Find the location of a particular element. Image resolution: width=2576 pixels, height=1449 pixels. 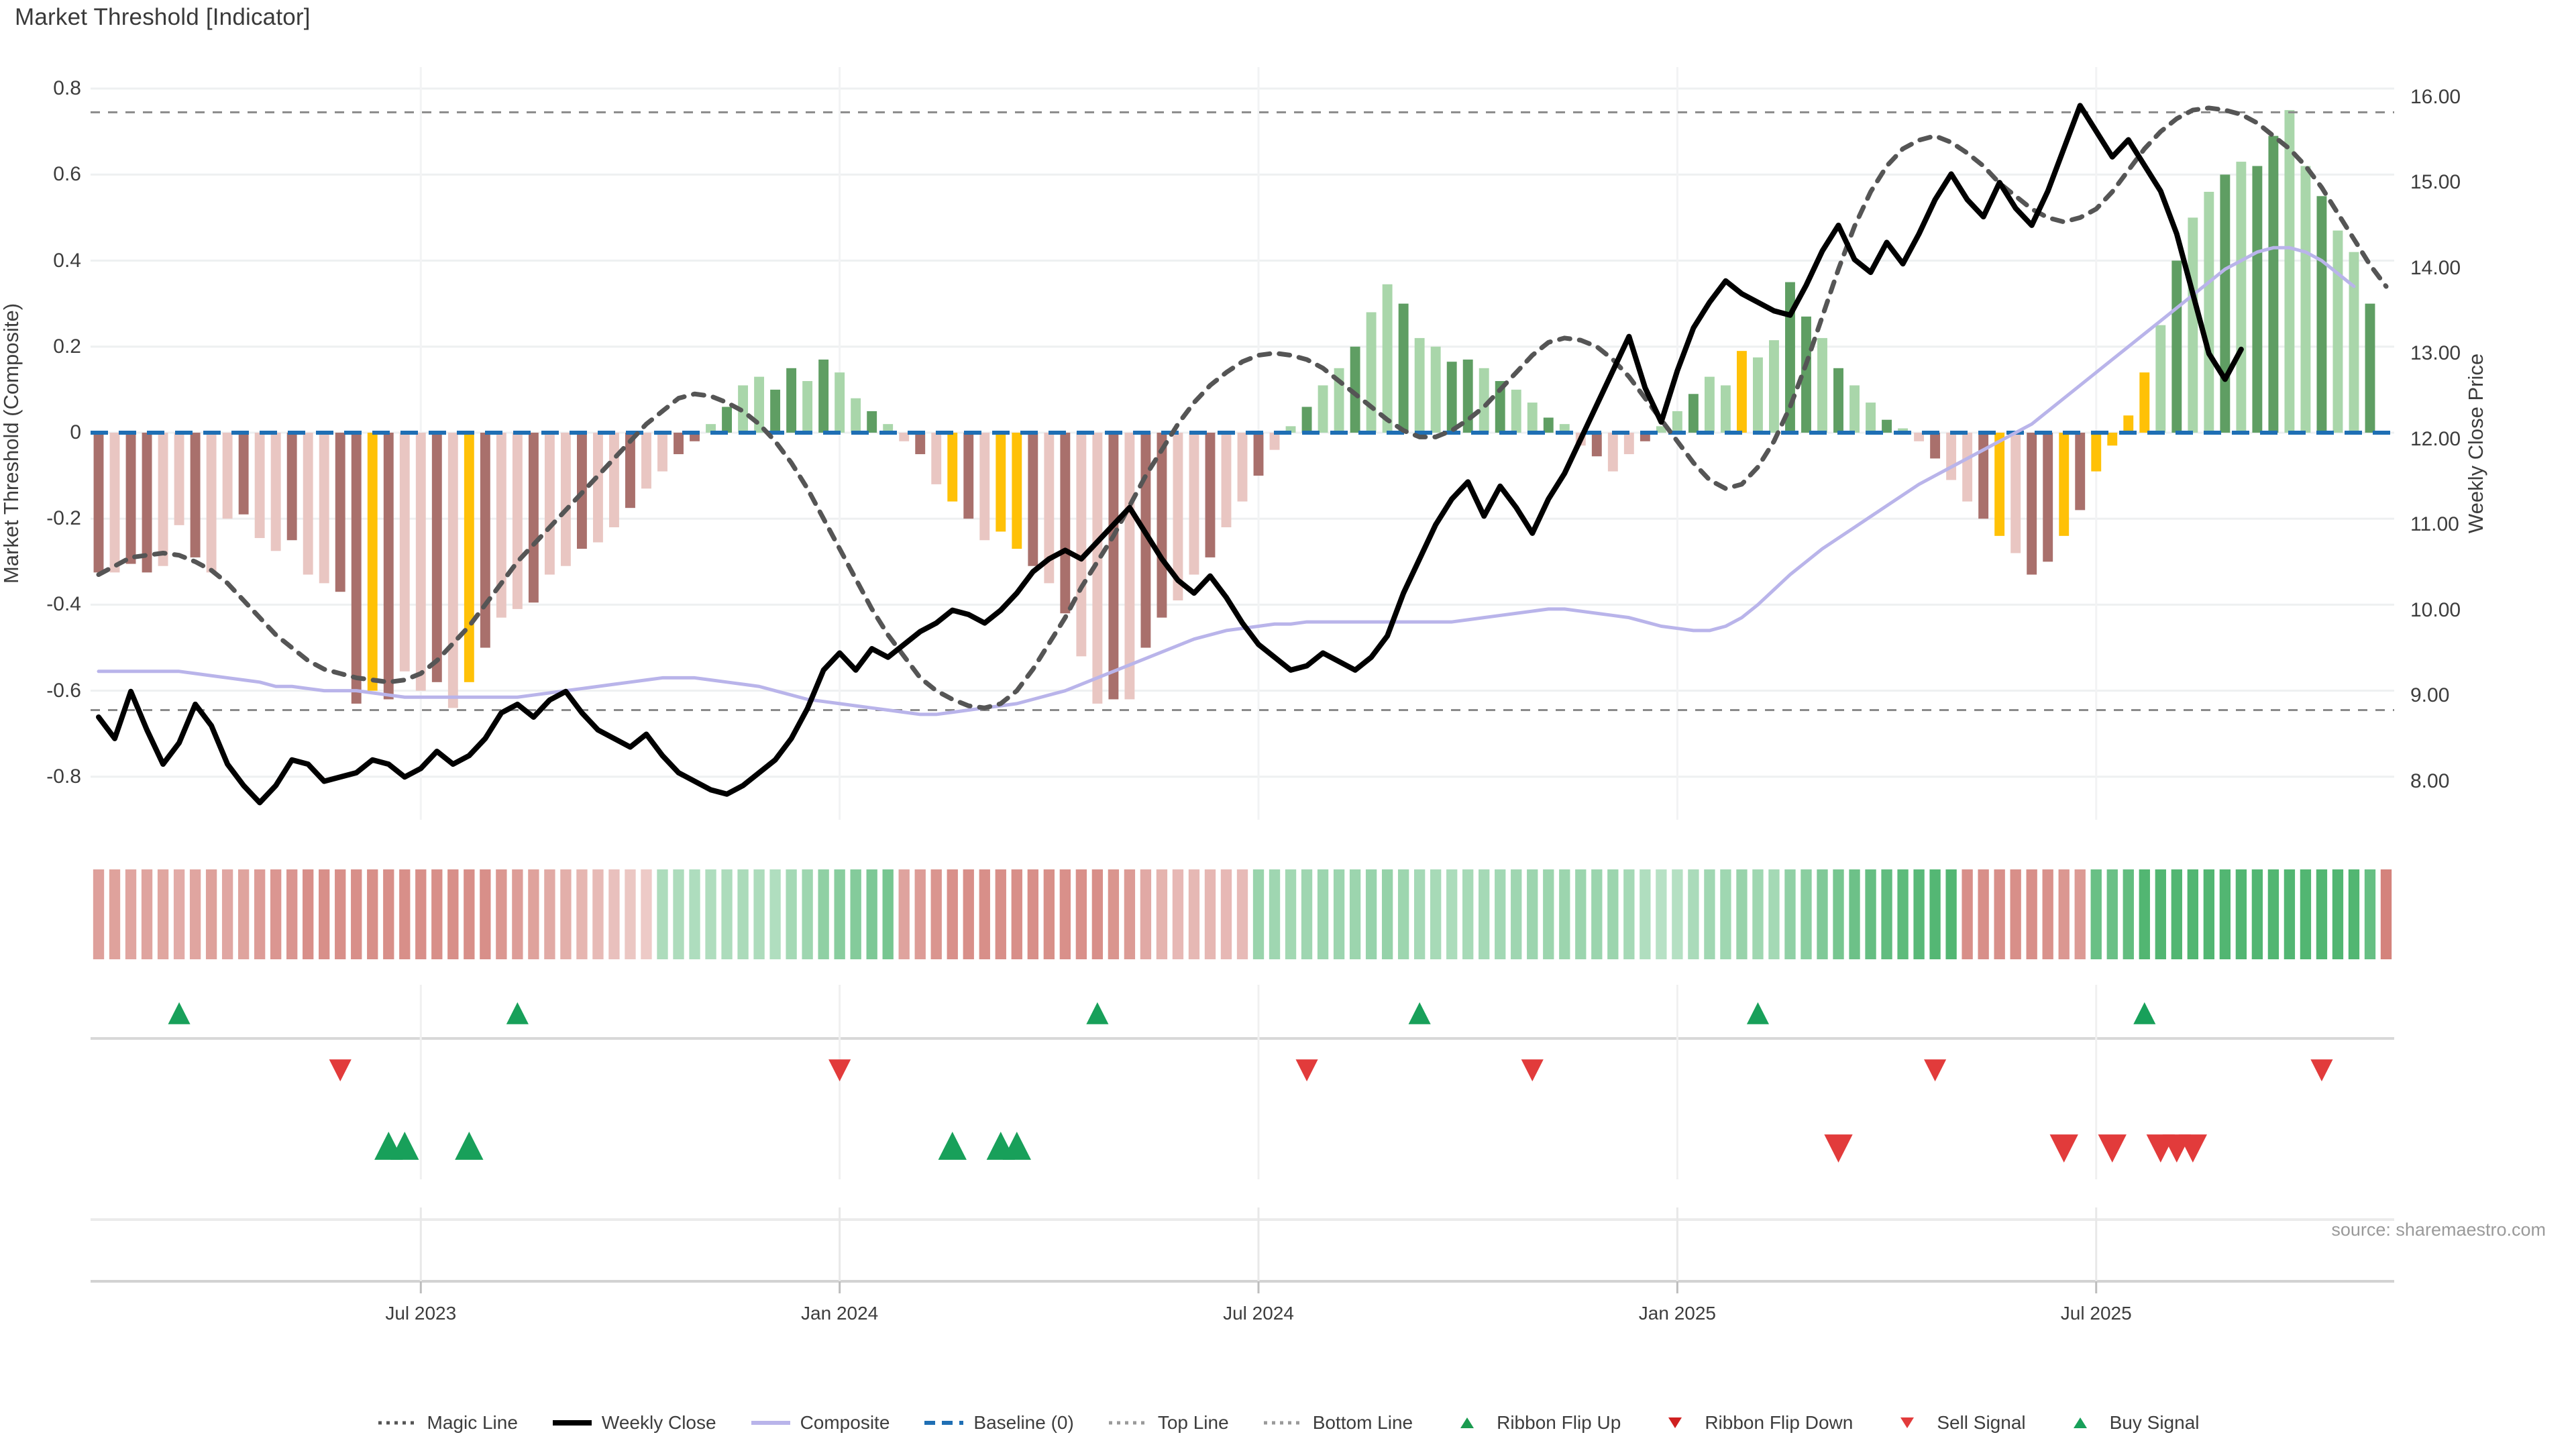

legend-label: Top Line is located at coordinates (1193, 1422).